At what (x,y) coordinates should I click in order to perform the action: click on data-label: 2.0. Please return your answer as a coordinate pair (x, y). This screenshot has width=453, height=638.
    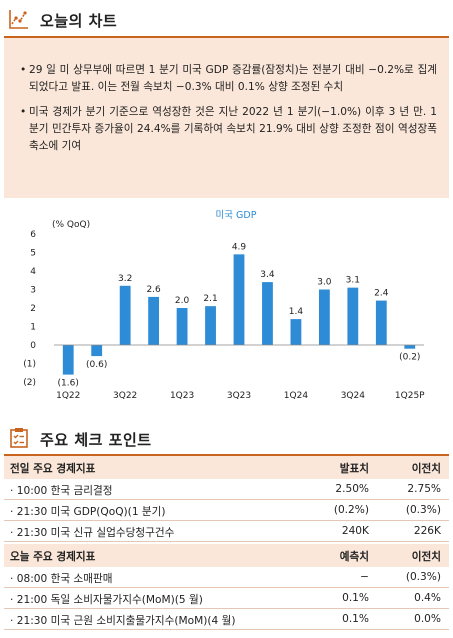
    Looking at the image, I should click on (182, 301).